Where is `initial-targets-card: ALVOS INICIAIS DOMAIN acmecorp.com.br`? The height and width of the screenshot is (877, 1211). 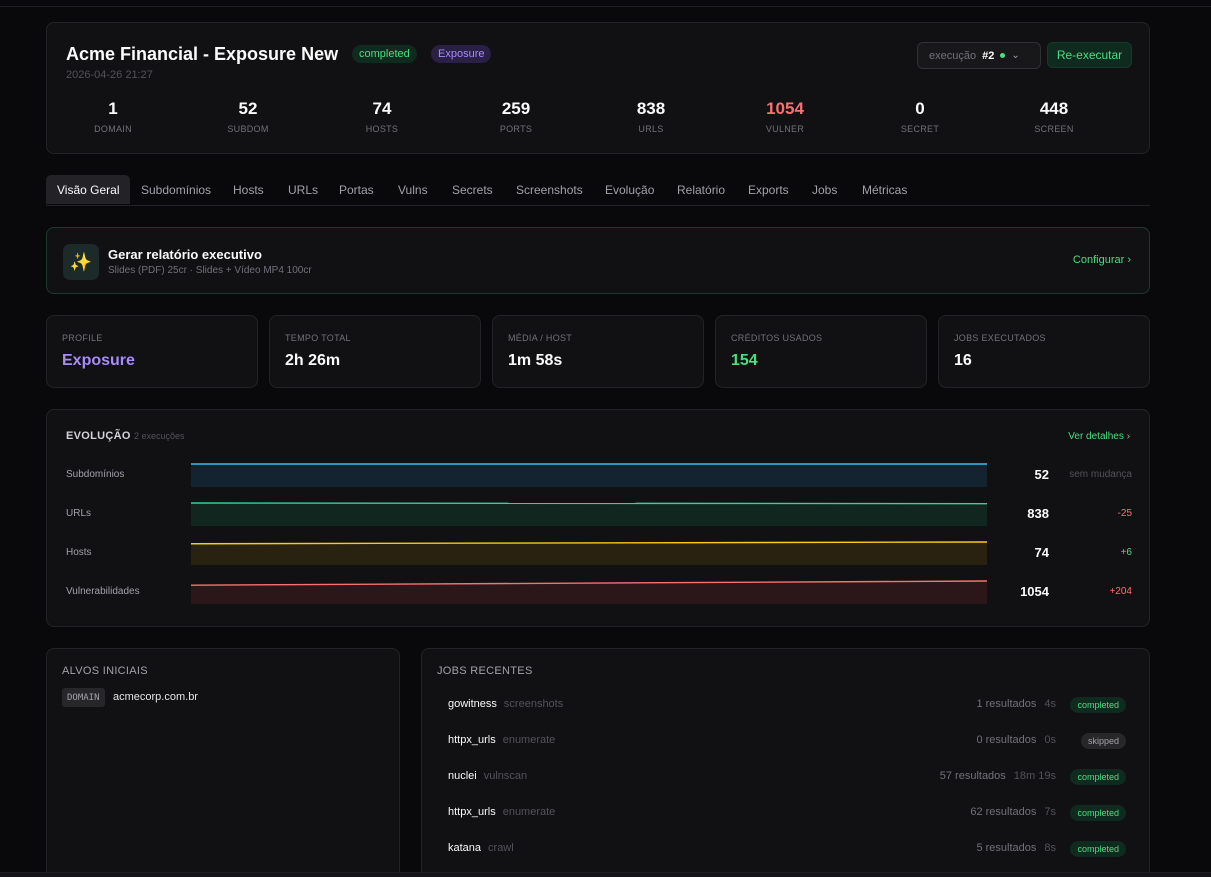
initial-targets-card: ALVOS INICIAIS DOMAIN acmecorp.com.br is located at coordinates (223, 762).